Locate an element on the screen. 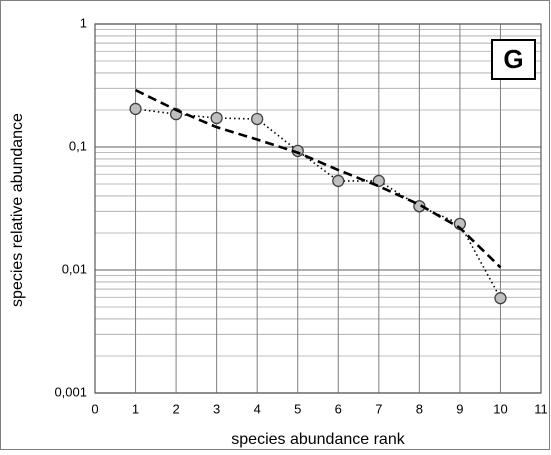  x-tick-label: 10 is located at coordinates (500, 408).